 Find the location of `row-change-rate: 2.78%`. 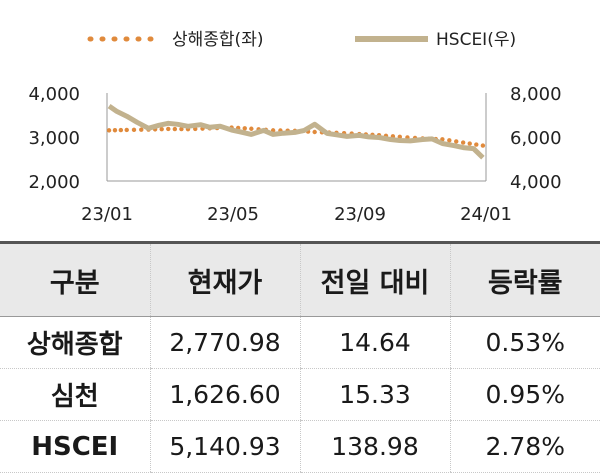

row-change-rate: 2.78% is located at coordinates (524, 446).